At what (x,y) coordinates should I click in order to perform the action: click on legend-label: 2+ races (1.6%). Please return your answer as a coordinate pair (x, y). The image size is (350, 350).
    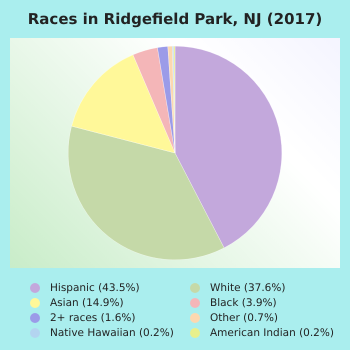
    Looking at the image, I should click on (93, 318).